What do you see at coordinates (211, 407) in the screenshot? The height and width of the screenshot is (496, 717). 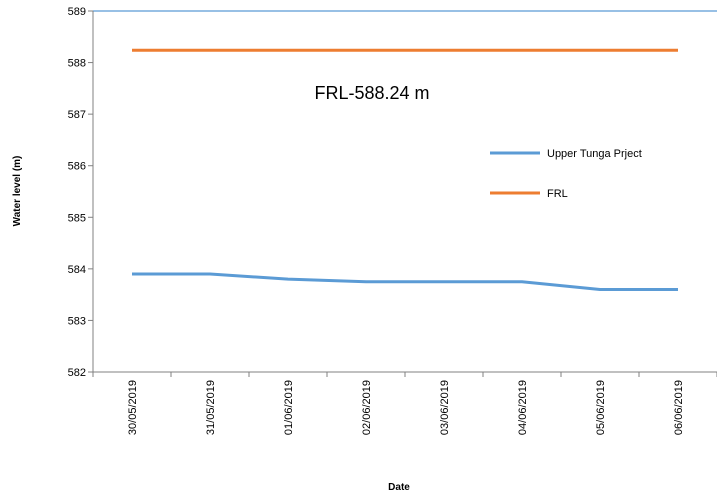 I see `x-tick-label: 31/05/2019` at bounding box center [211, 407].